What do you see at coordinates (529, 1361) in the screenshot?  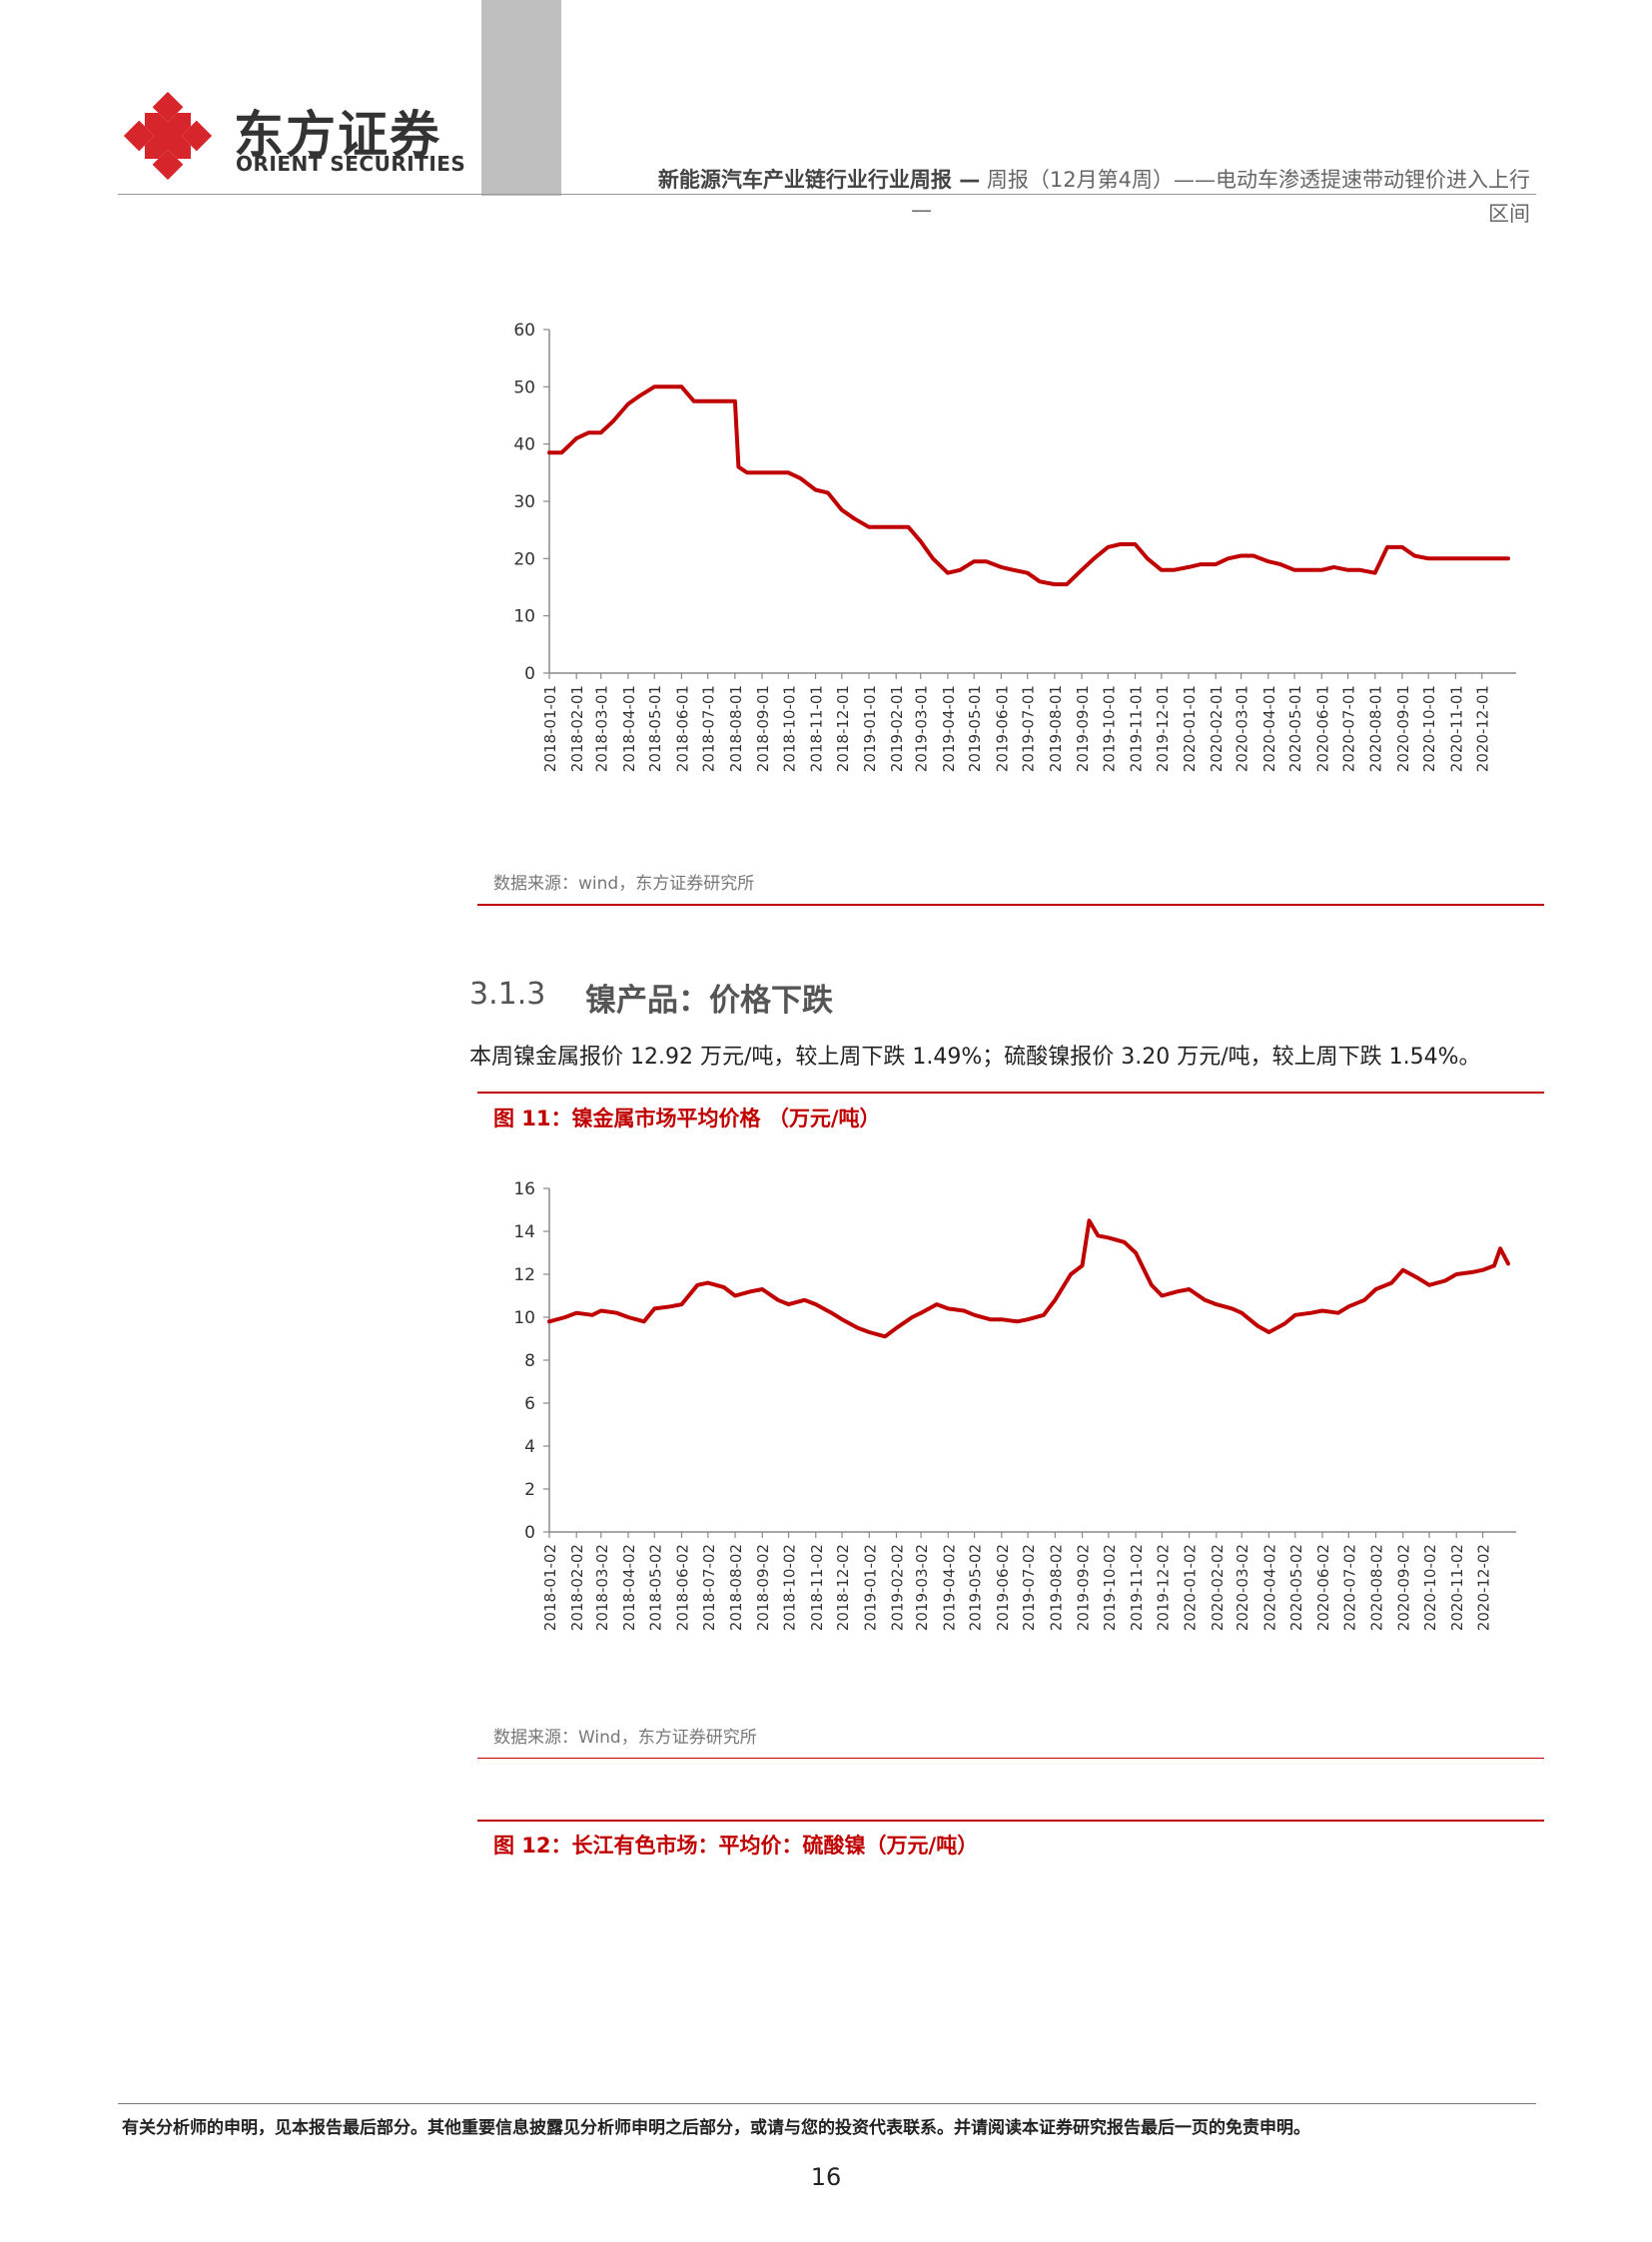 I see `y-tick-label: 8` at bounding box center [529, 1361].